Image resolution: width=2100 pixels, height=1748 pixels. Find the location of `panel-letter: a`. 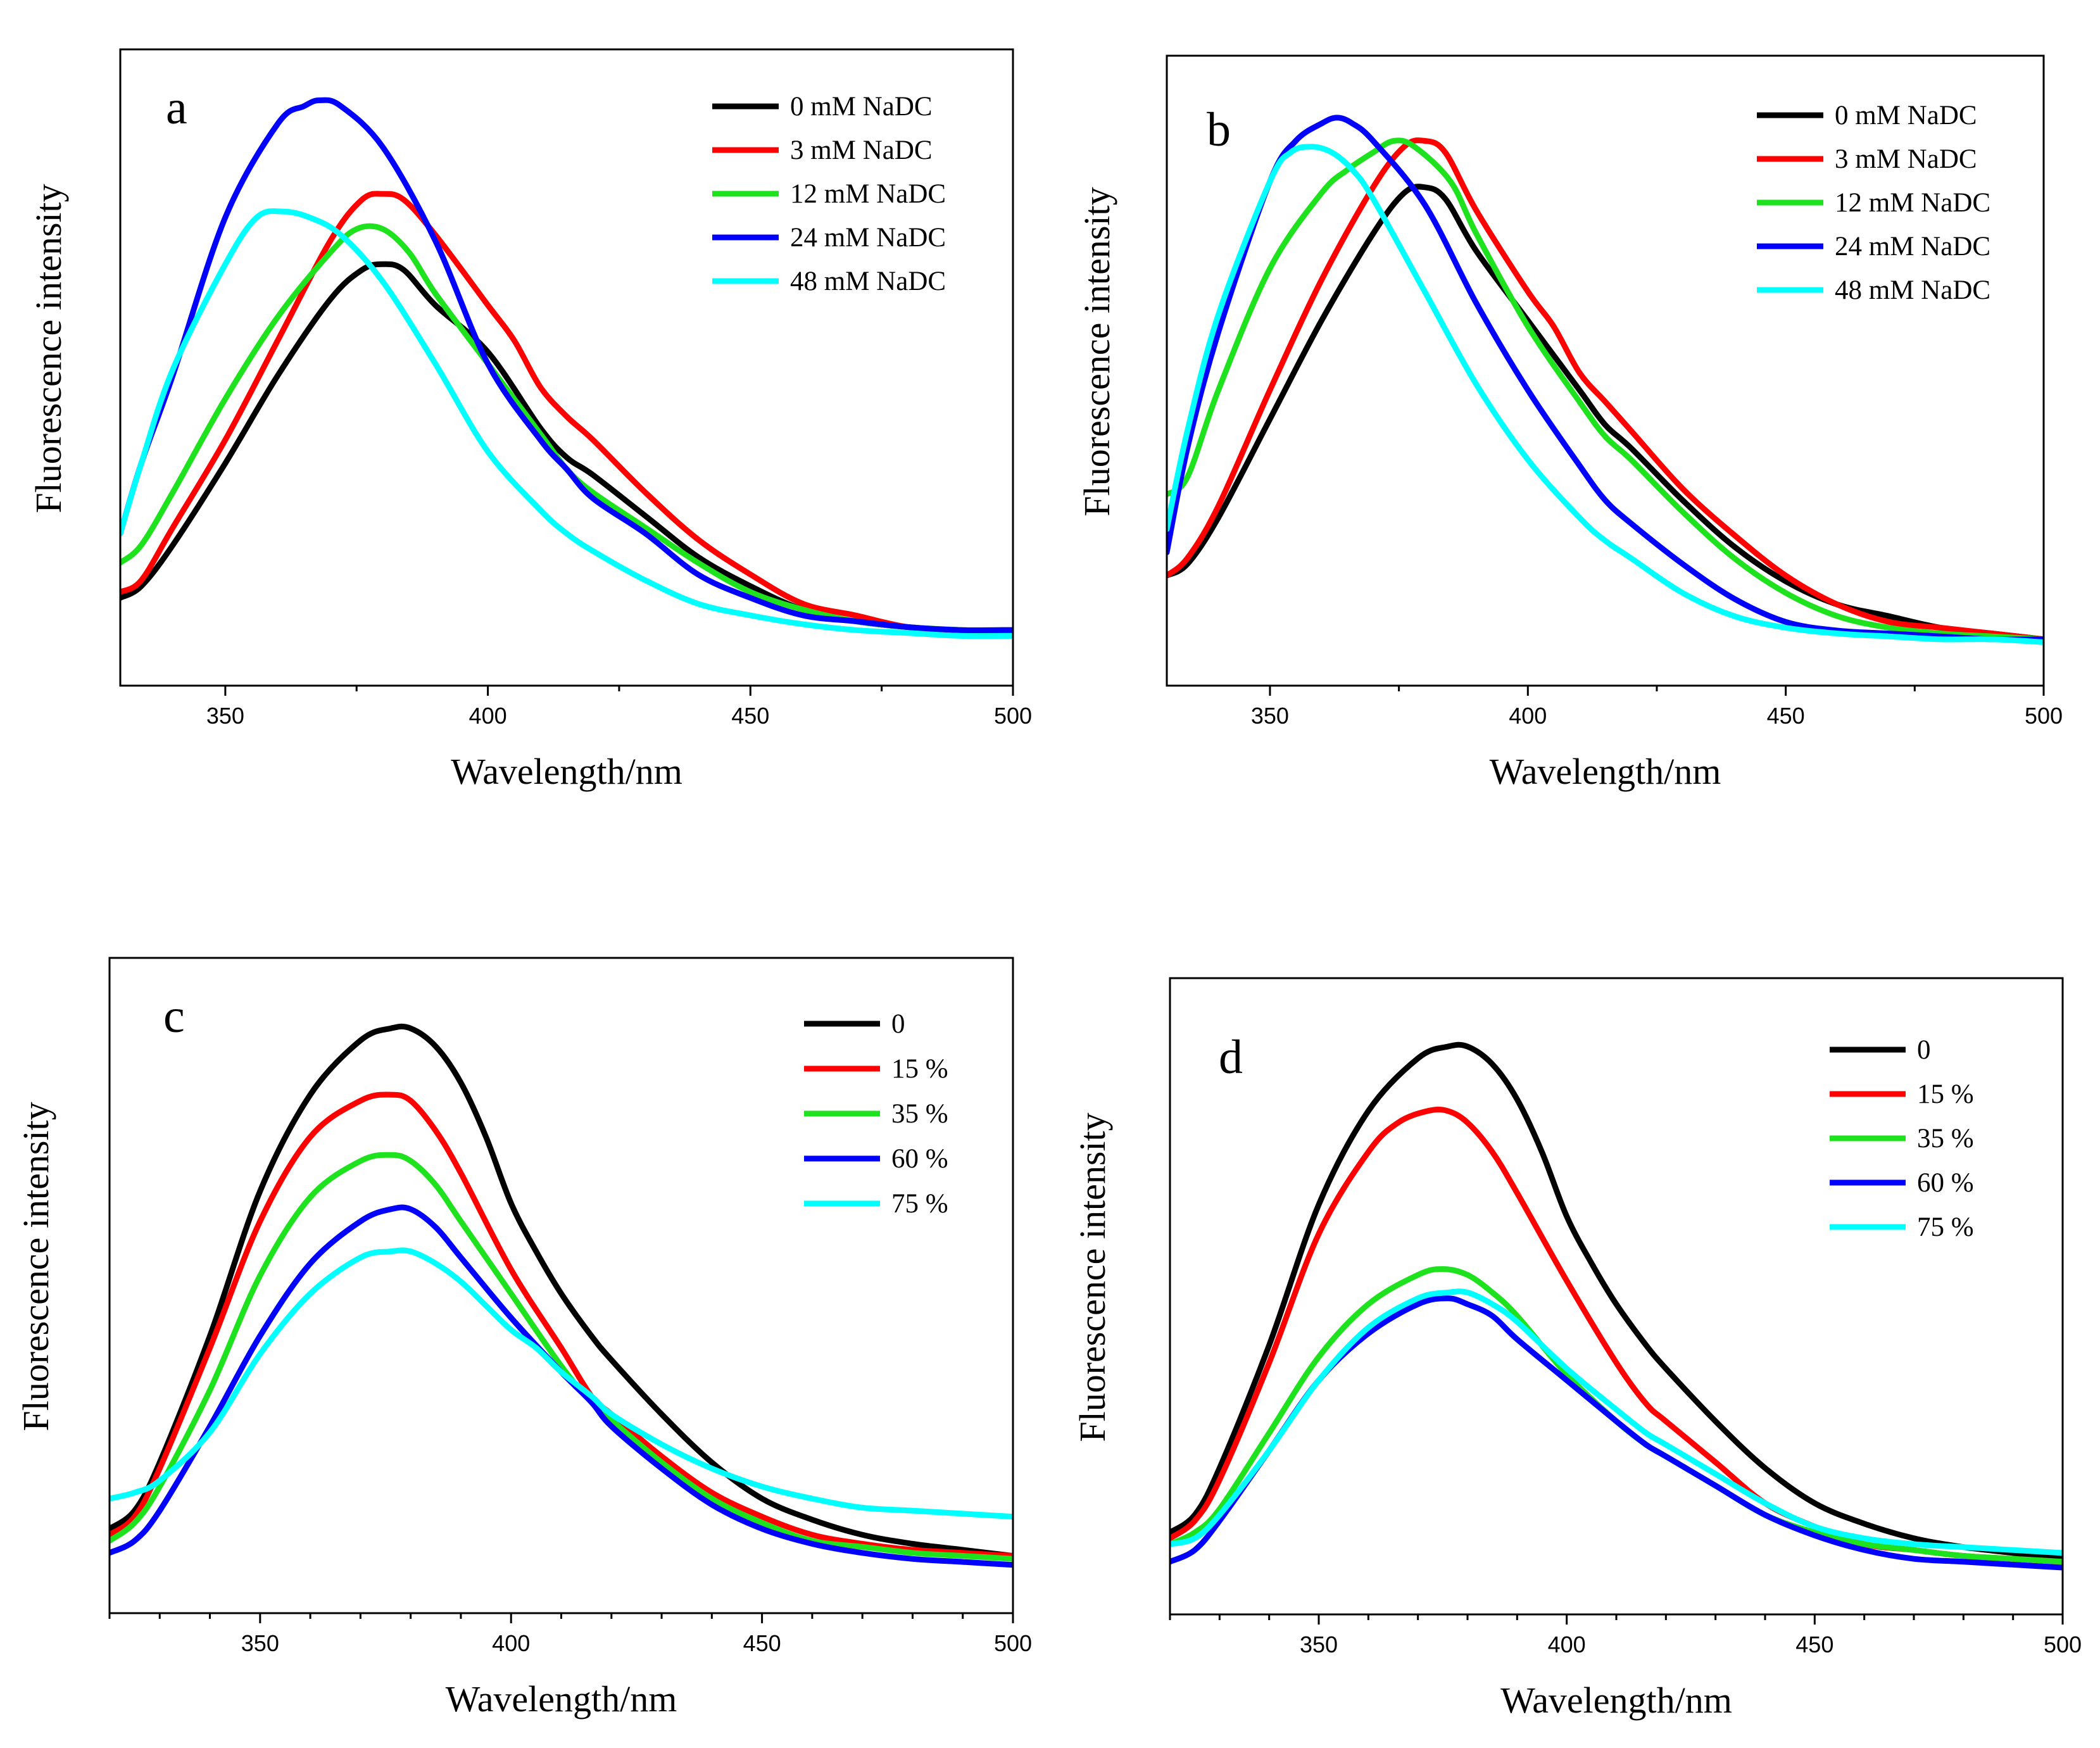

panel-letter: a is located at coordinates (176, 107).